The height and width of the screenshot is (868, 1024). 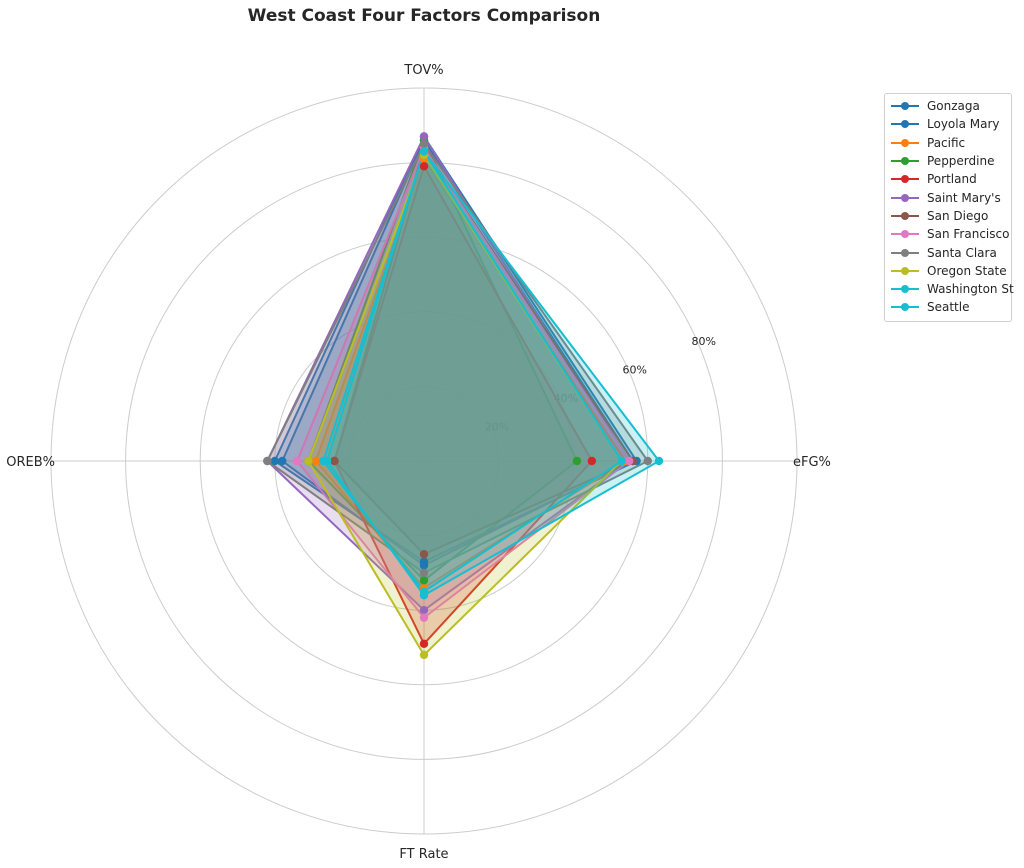 I want to click on chart-title: West Coast Four Factors Comparison, so click(x=424, y=16).